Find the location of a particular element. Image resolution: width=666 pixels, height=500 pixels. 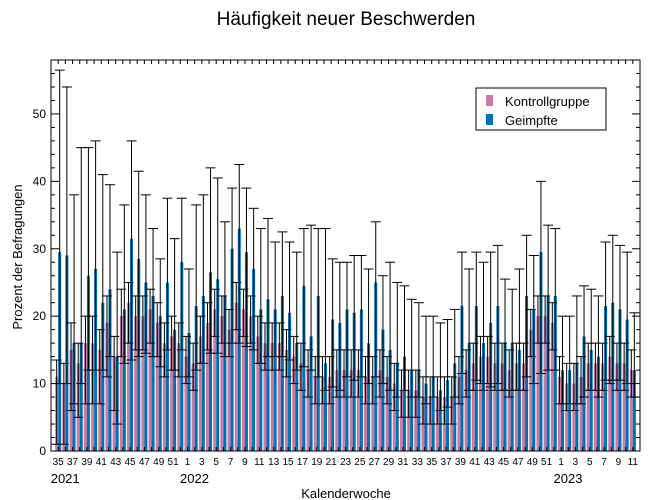

x-tick-label-11: 5 is located at coordinates (216, 462).